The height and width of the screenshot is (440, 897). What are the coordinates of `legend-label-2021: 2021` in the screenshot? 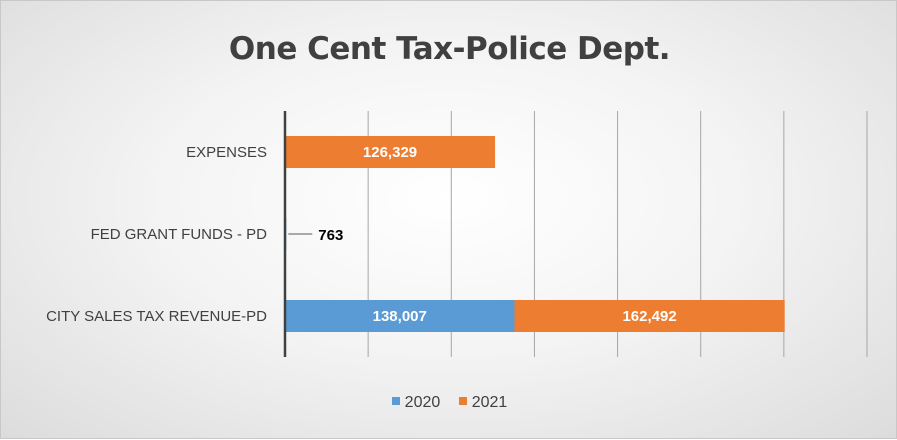 It's located at (489, 402).